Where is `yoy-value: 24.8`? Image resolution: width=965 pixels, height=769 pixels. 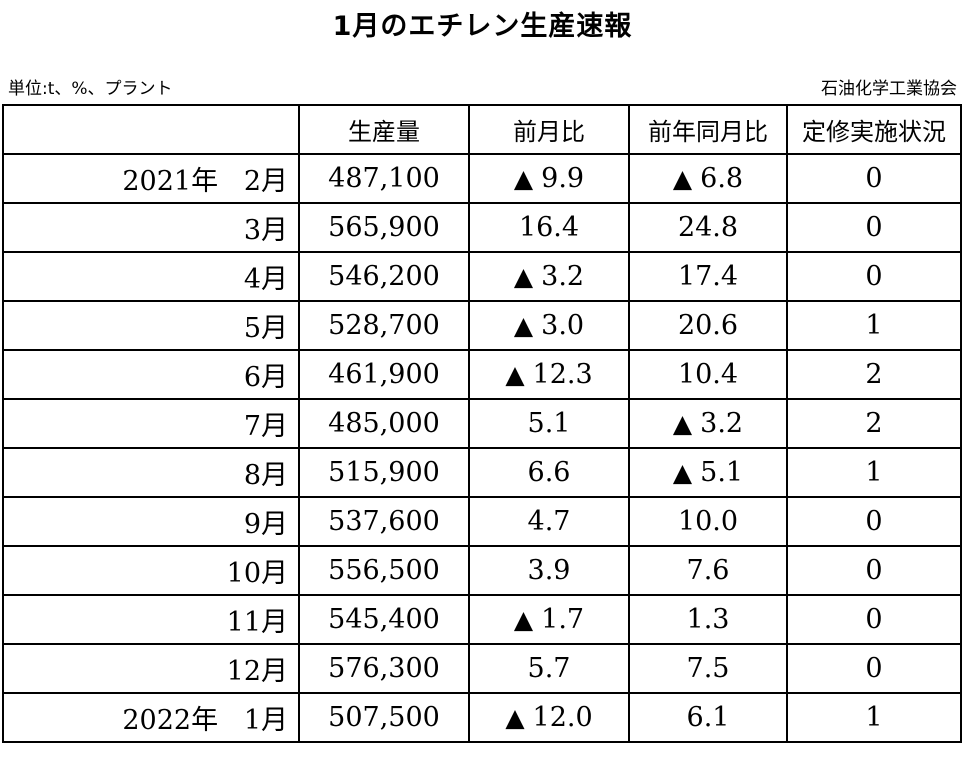 yoy-value: 24.8 is located at coordinates (708, 227).